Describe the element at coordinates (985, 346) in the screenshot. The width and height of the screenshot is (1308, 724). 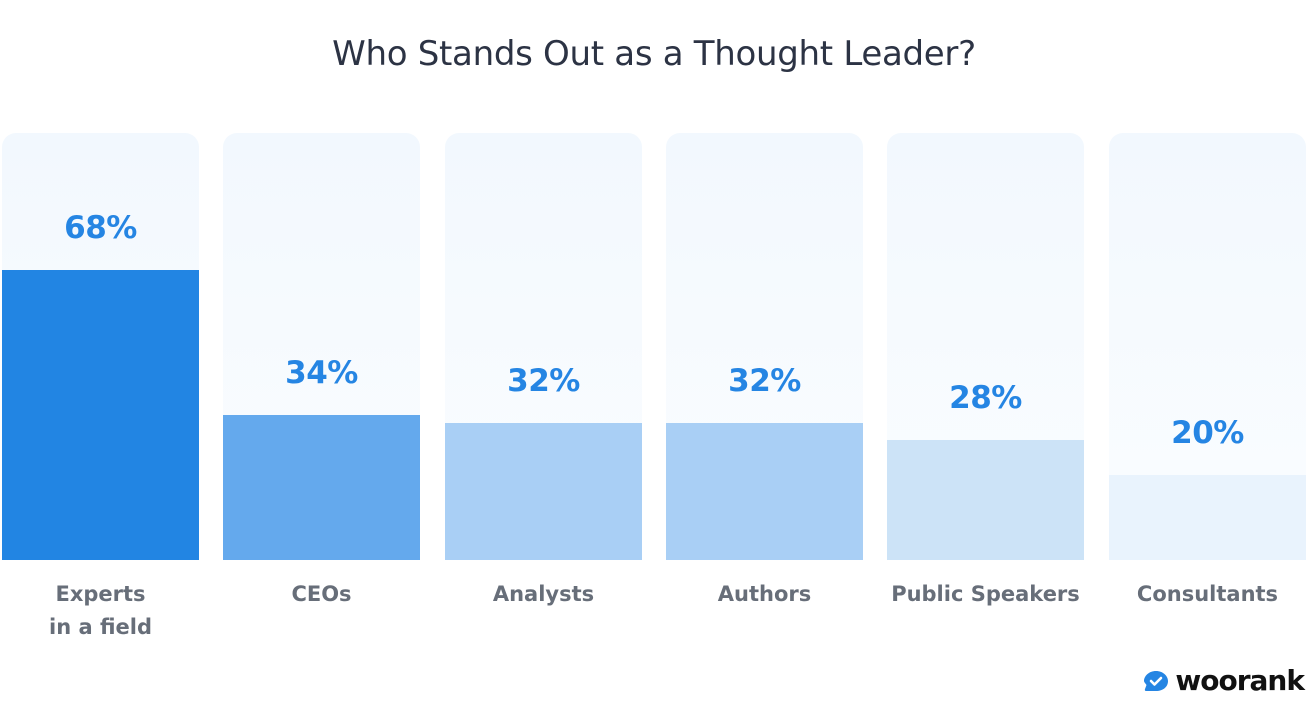
I see `bar-track: 28%` at that location.